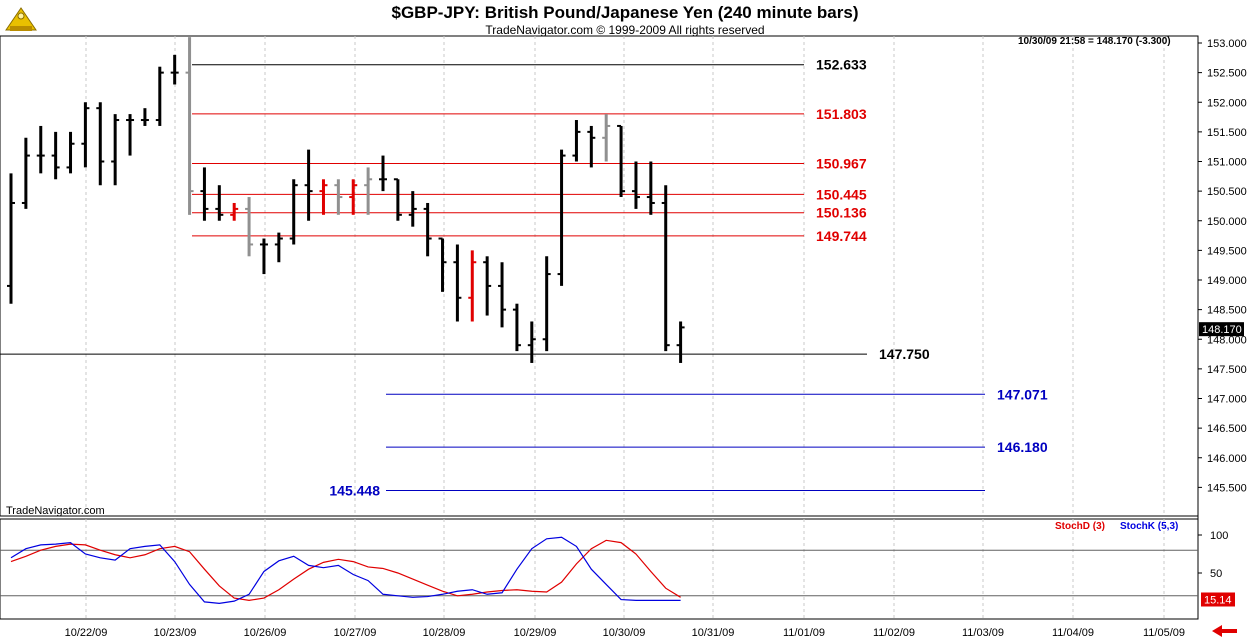 The height and width of the screenshot is (644, 1250). What do you see at coordinates (624, 633) in the screenshot?
I see `x-tick-label: 10/30/09` at bounding box center [624, 633].